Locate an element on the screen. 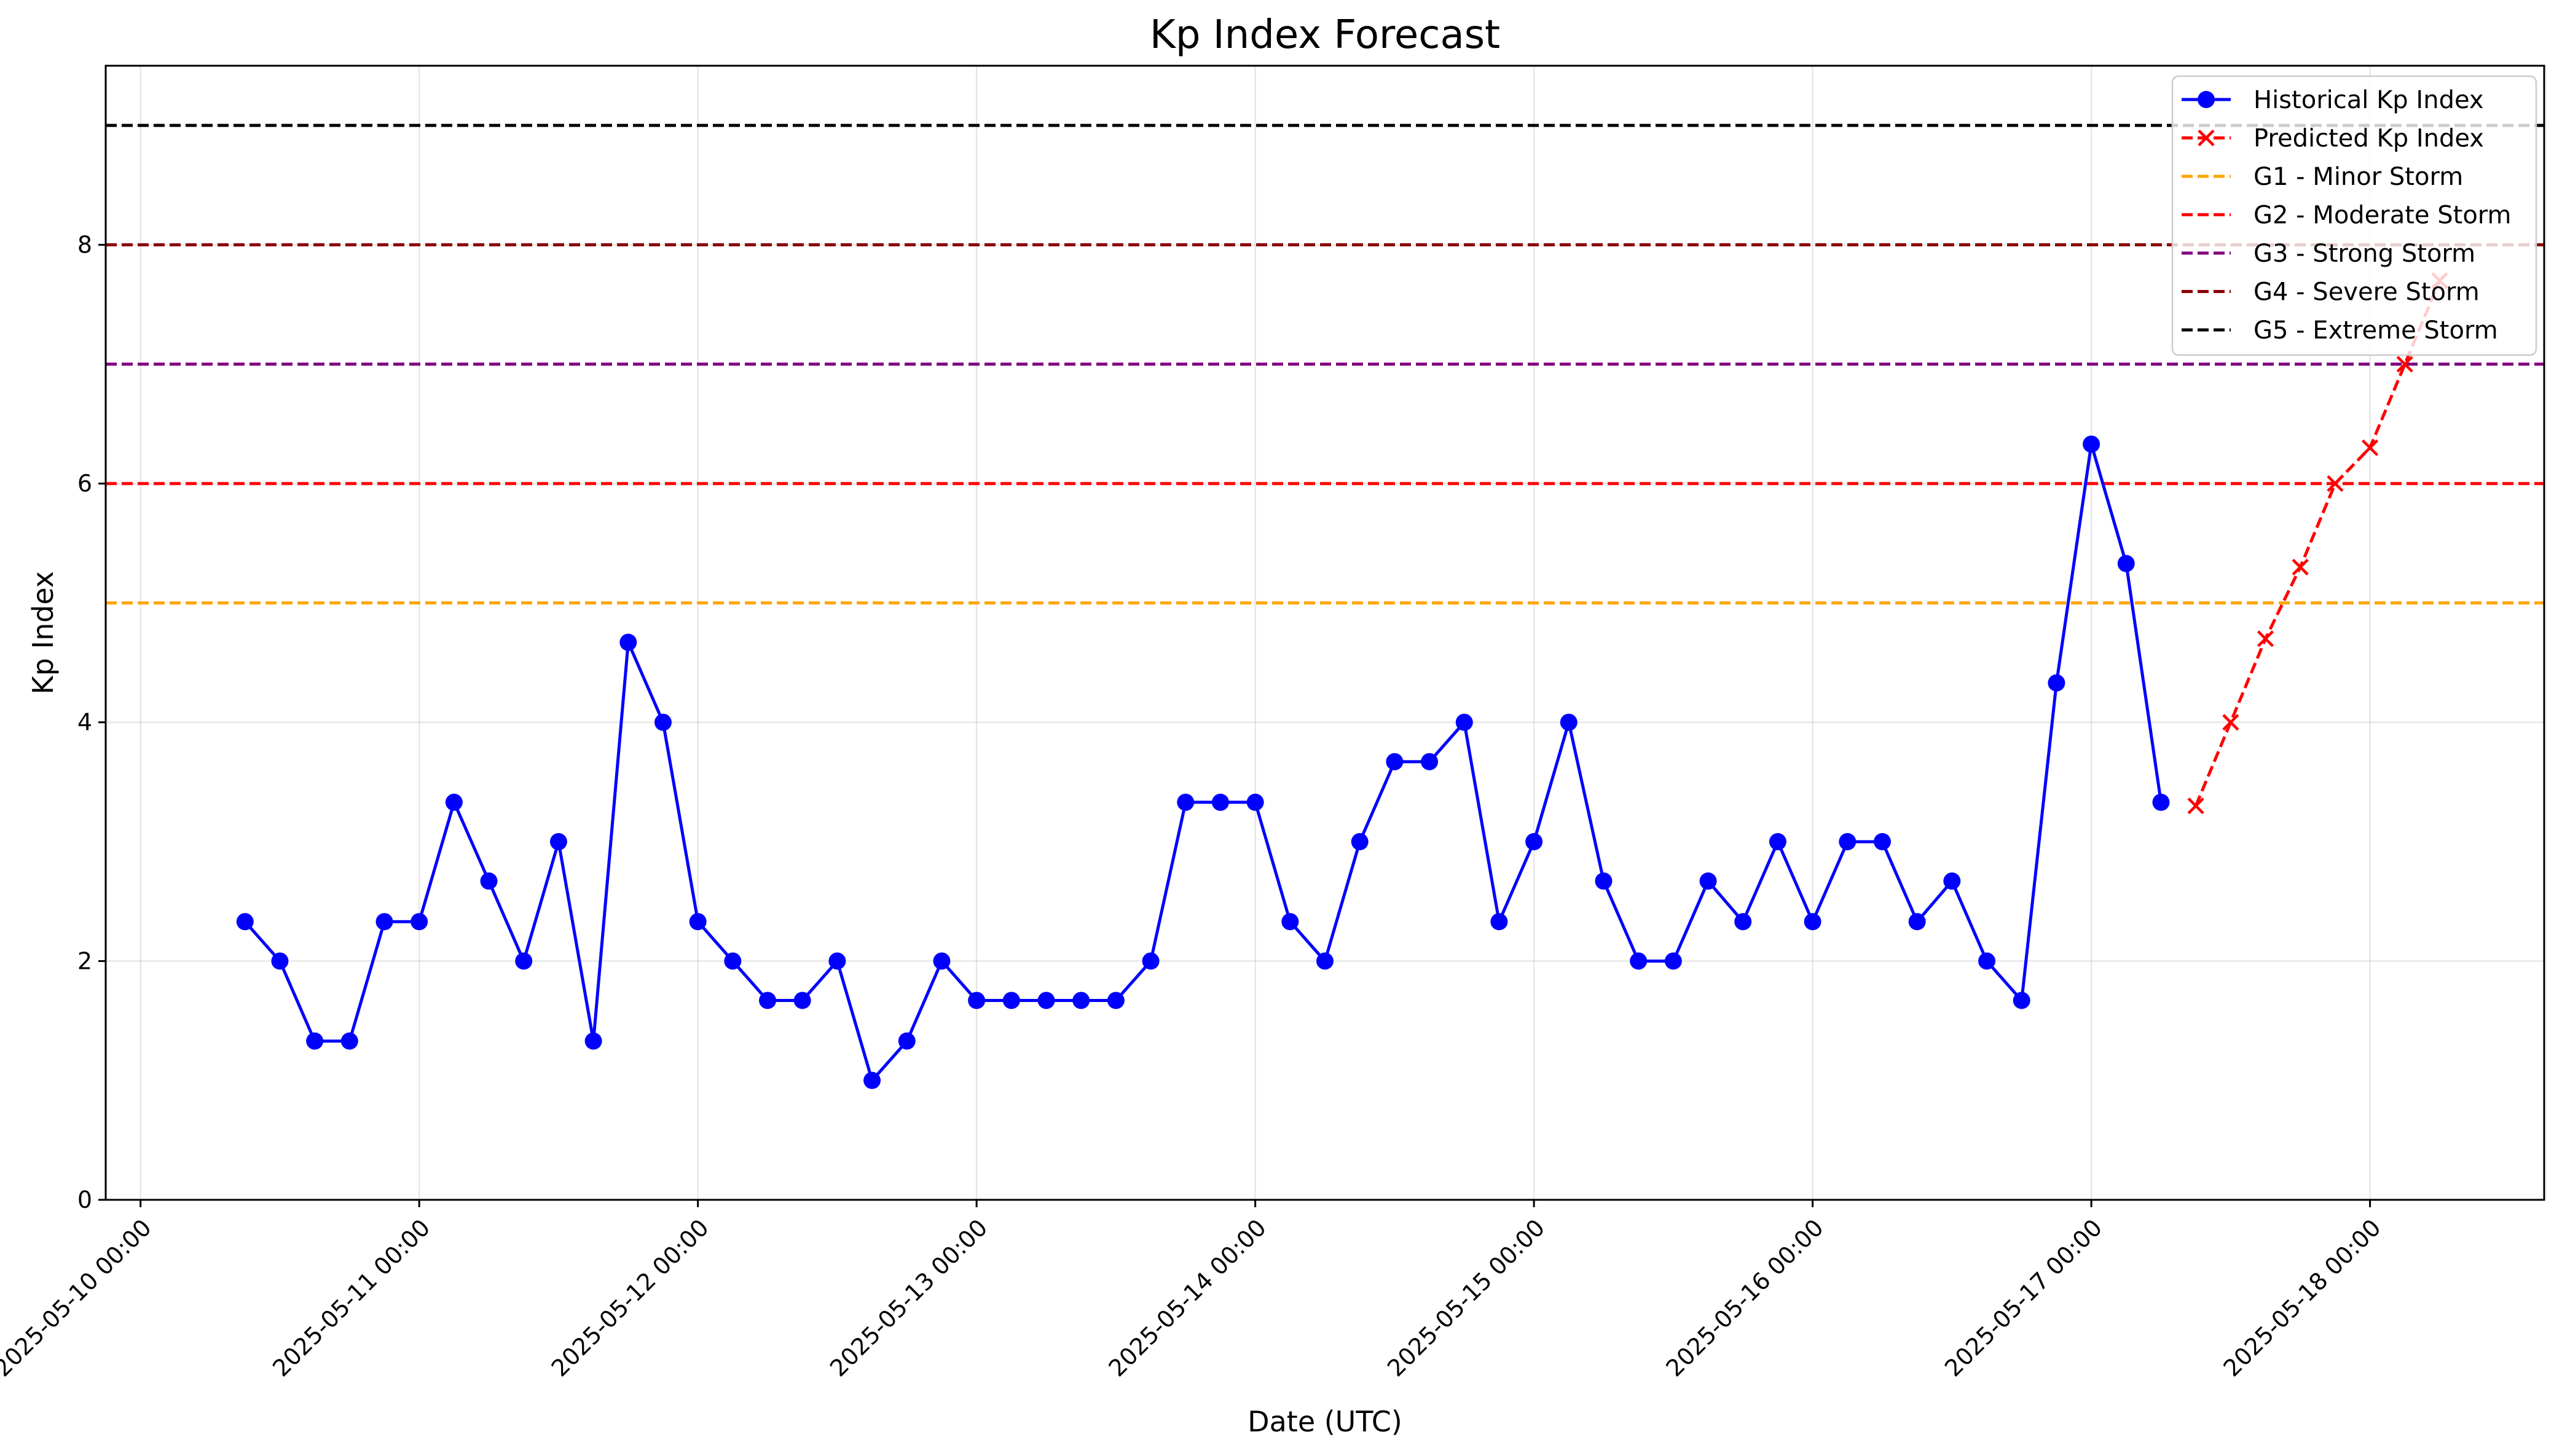 This screenshot has height=1456, width=2562. chart-title: Kp Index Forecast is located at coordinates (1325, 35).